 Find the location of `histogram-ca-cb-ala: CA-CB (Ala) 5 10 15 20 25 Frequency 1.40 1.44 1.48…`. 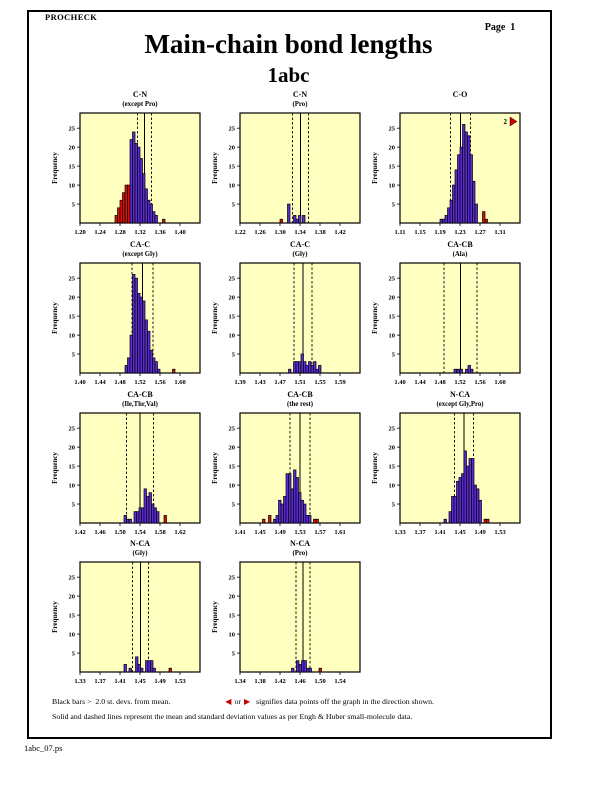

histogram-ca-cb-ala: CA-CB (Ala) 5 10 15 20 25 Frequency 1.40 1.44 1.48… is located at coordinates (446, 313).